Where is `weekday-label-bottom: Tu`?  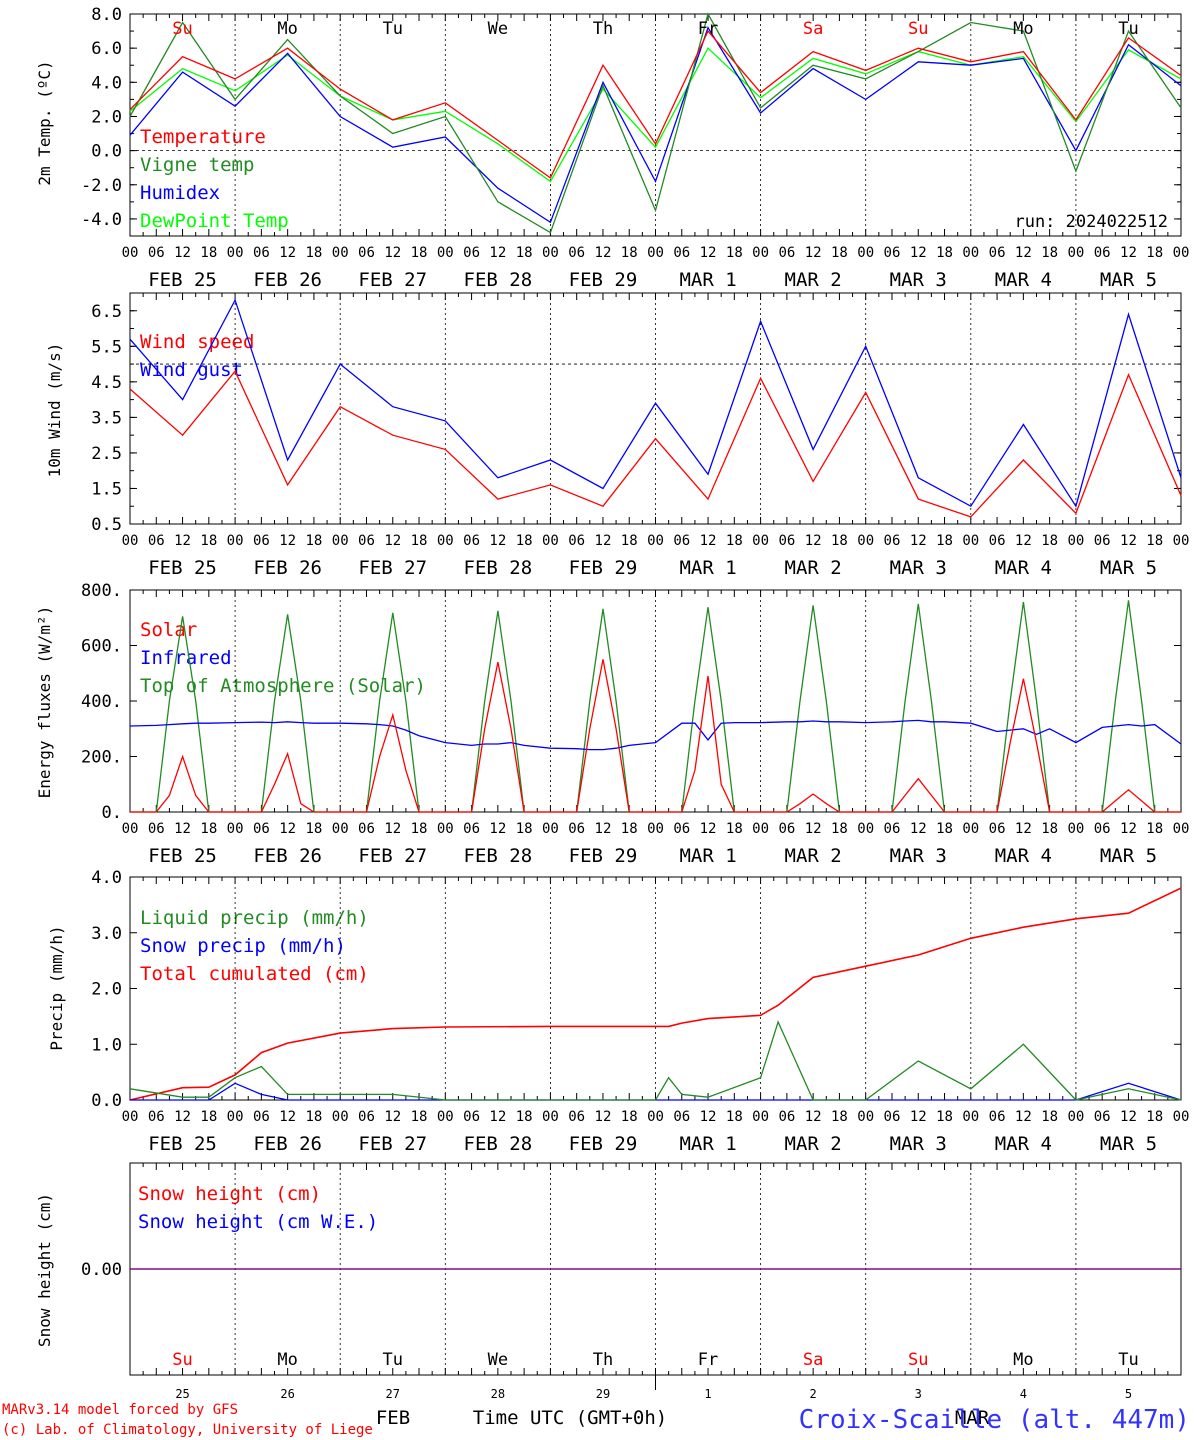
weekday-label-bottom: Tu is located at coordinates (393, 1360).